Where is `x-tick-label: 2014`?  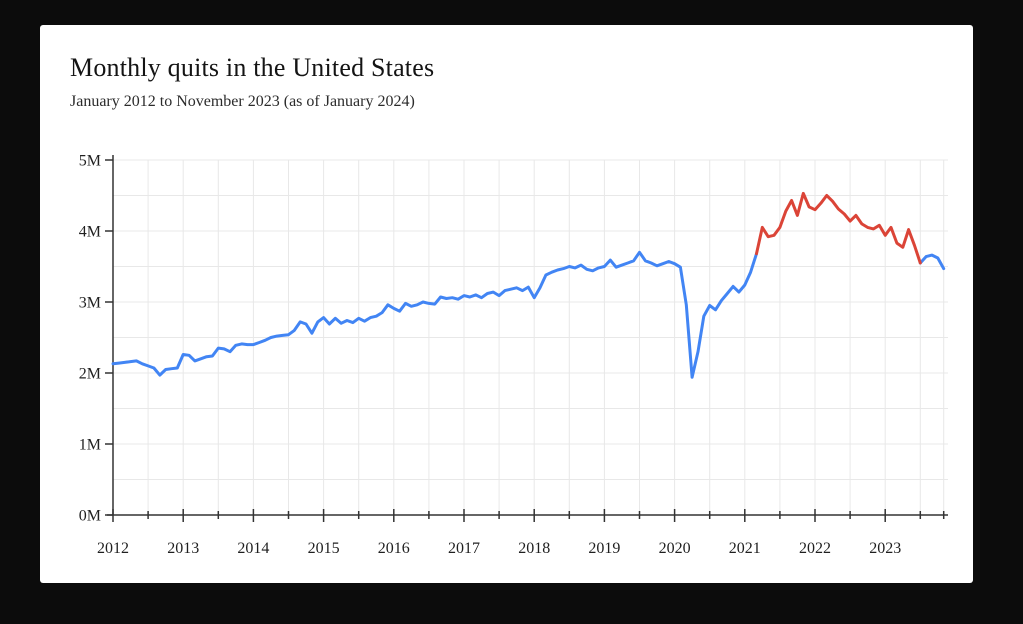 x-tick-label: 2014 is located at coordinates (253, 548).